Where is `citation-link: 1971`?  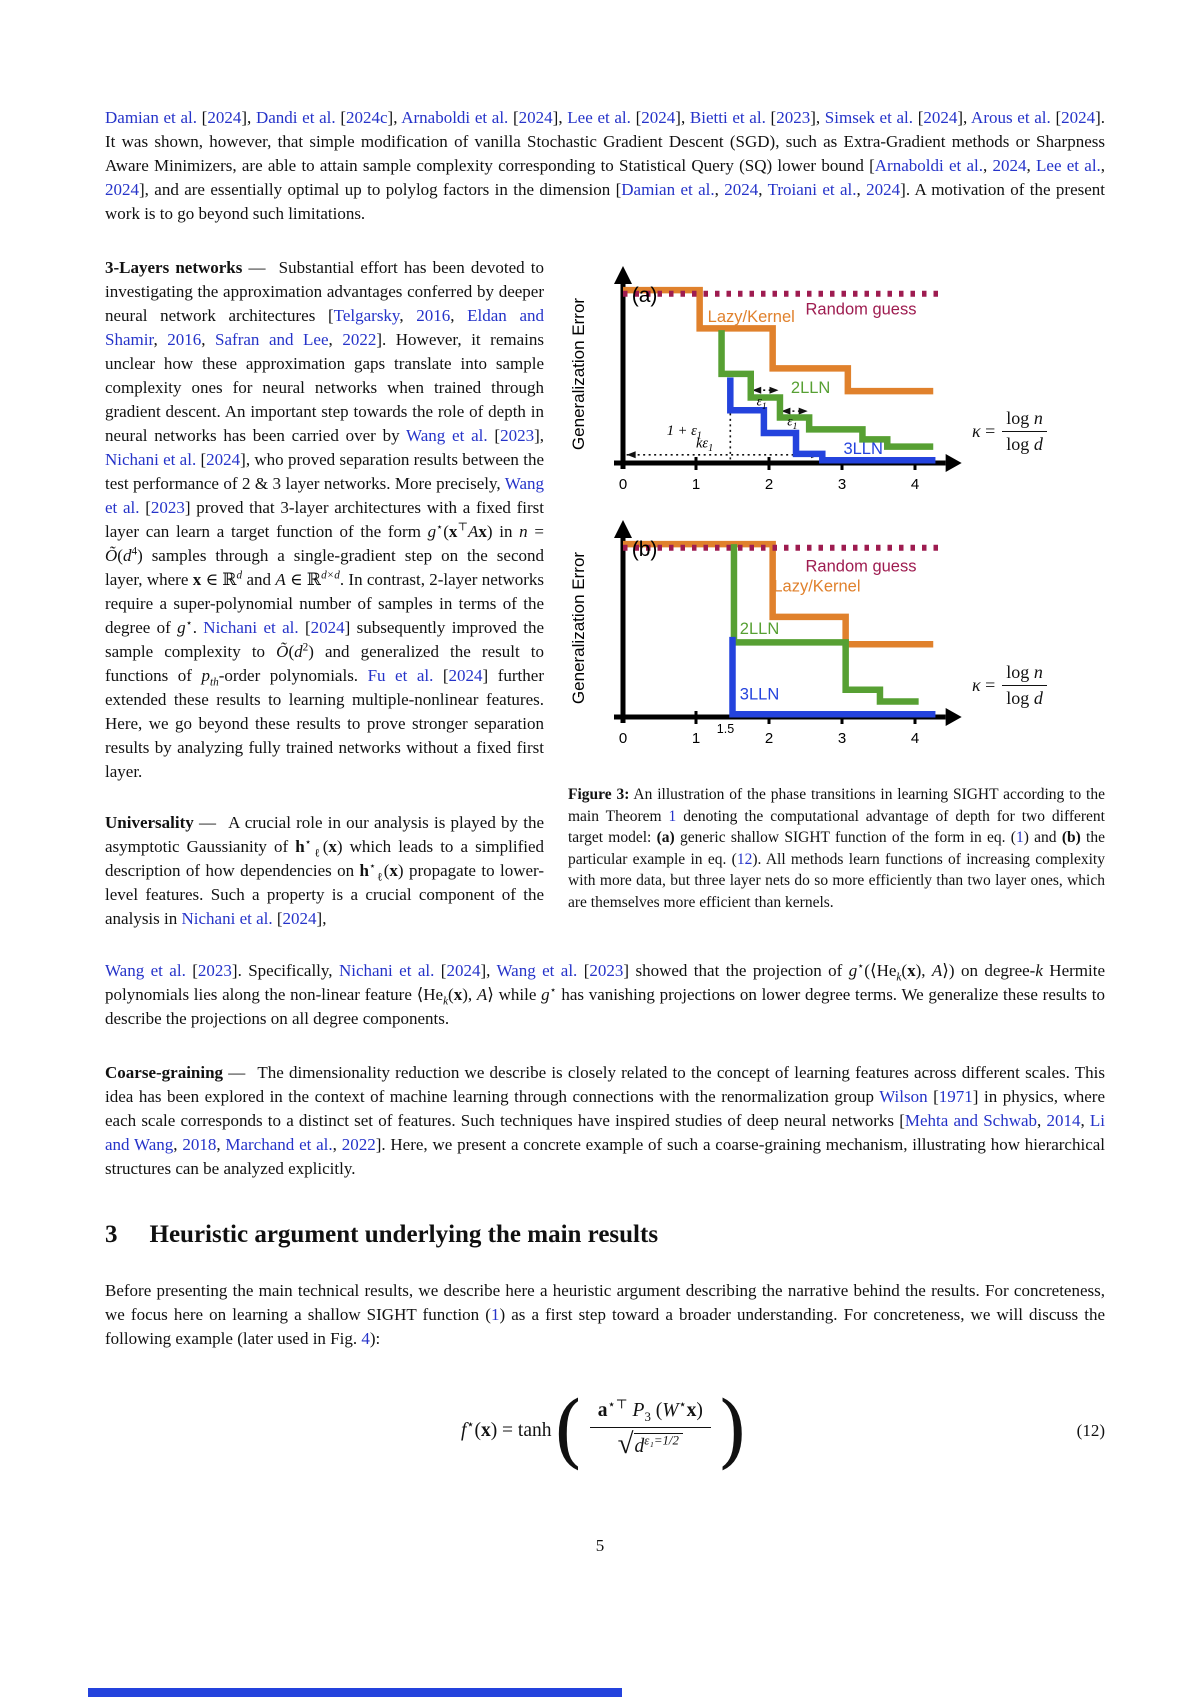
citation-link: 1971 is located at coordinates (955, 1096).